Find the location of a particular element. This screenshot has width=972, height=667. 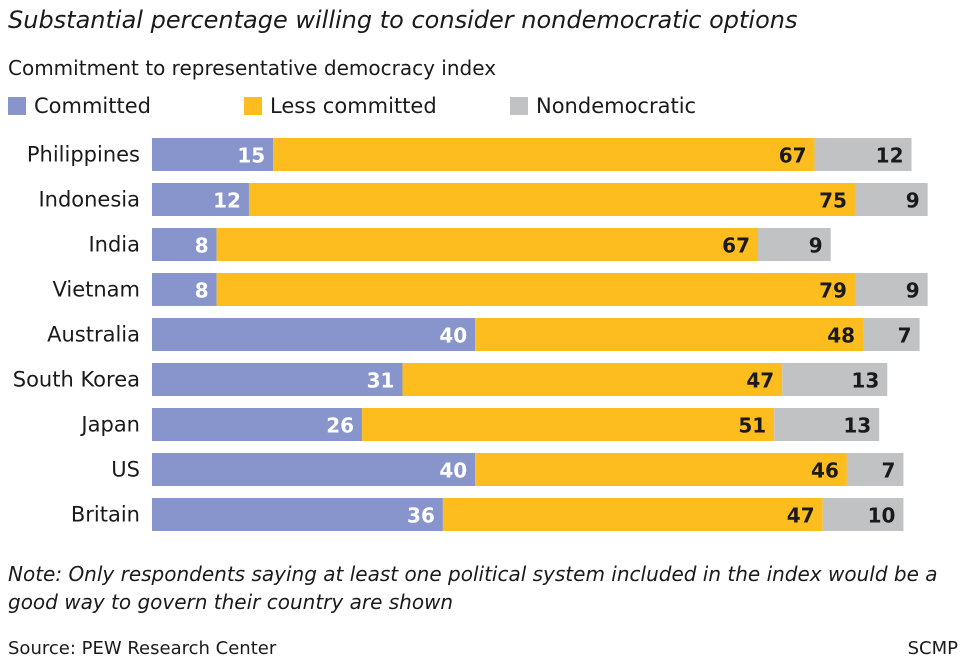

legend-swatch-committed is located at coordinates (17, 106).